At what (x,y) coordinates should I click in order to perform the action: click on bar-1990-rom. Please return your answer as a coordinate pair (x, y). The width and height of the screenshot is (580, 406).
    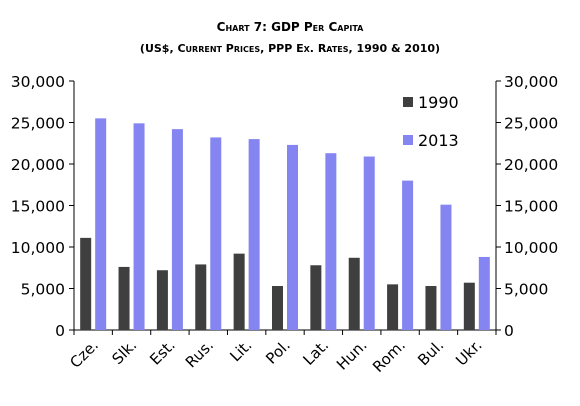
    Looking at the image, I should click on (393, 307).